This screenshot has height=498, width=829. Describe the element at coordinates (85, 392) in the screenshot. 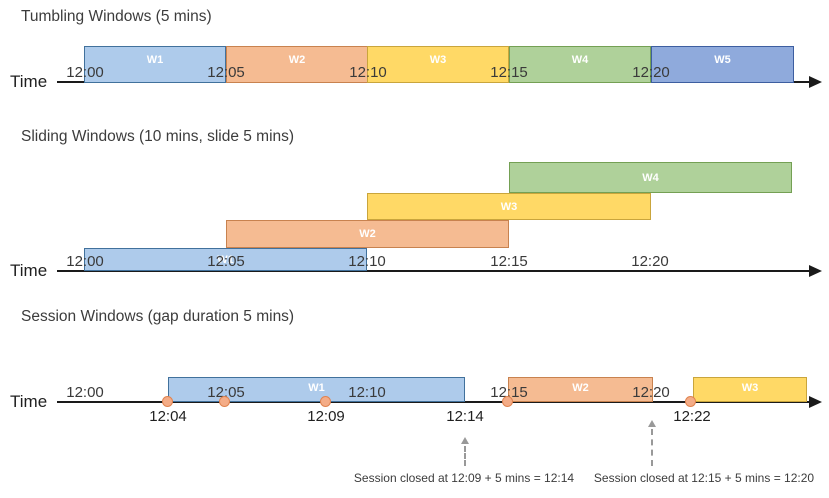

I see `session-tick-1200: 12:00` at that location.